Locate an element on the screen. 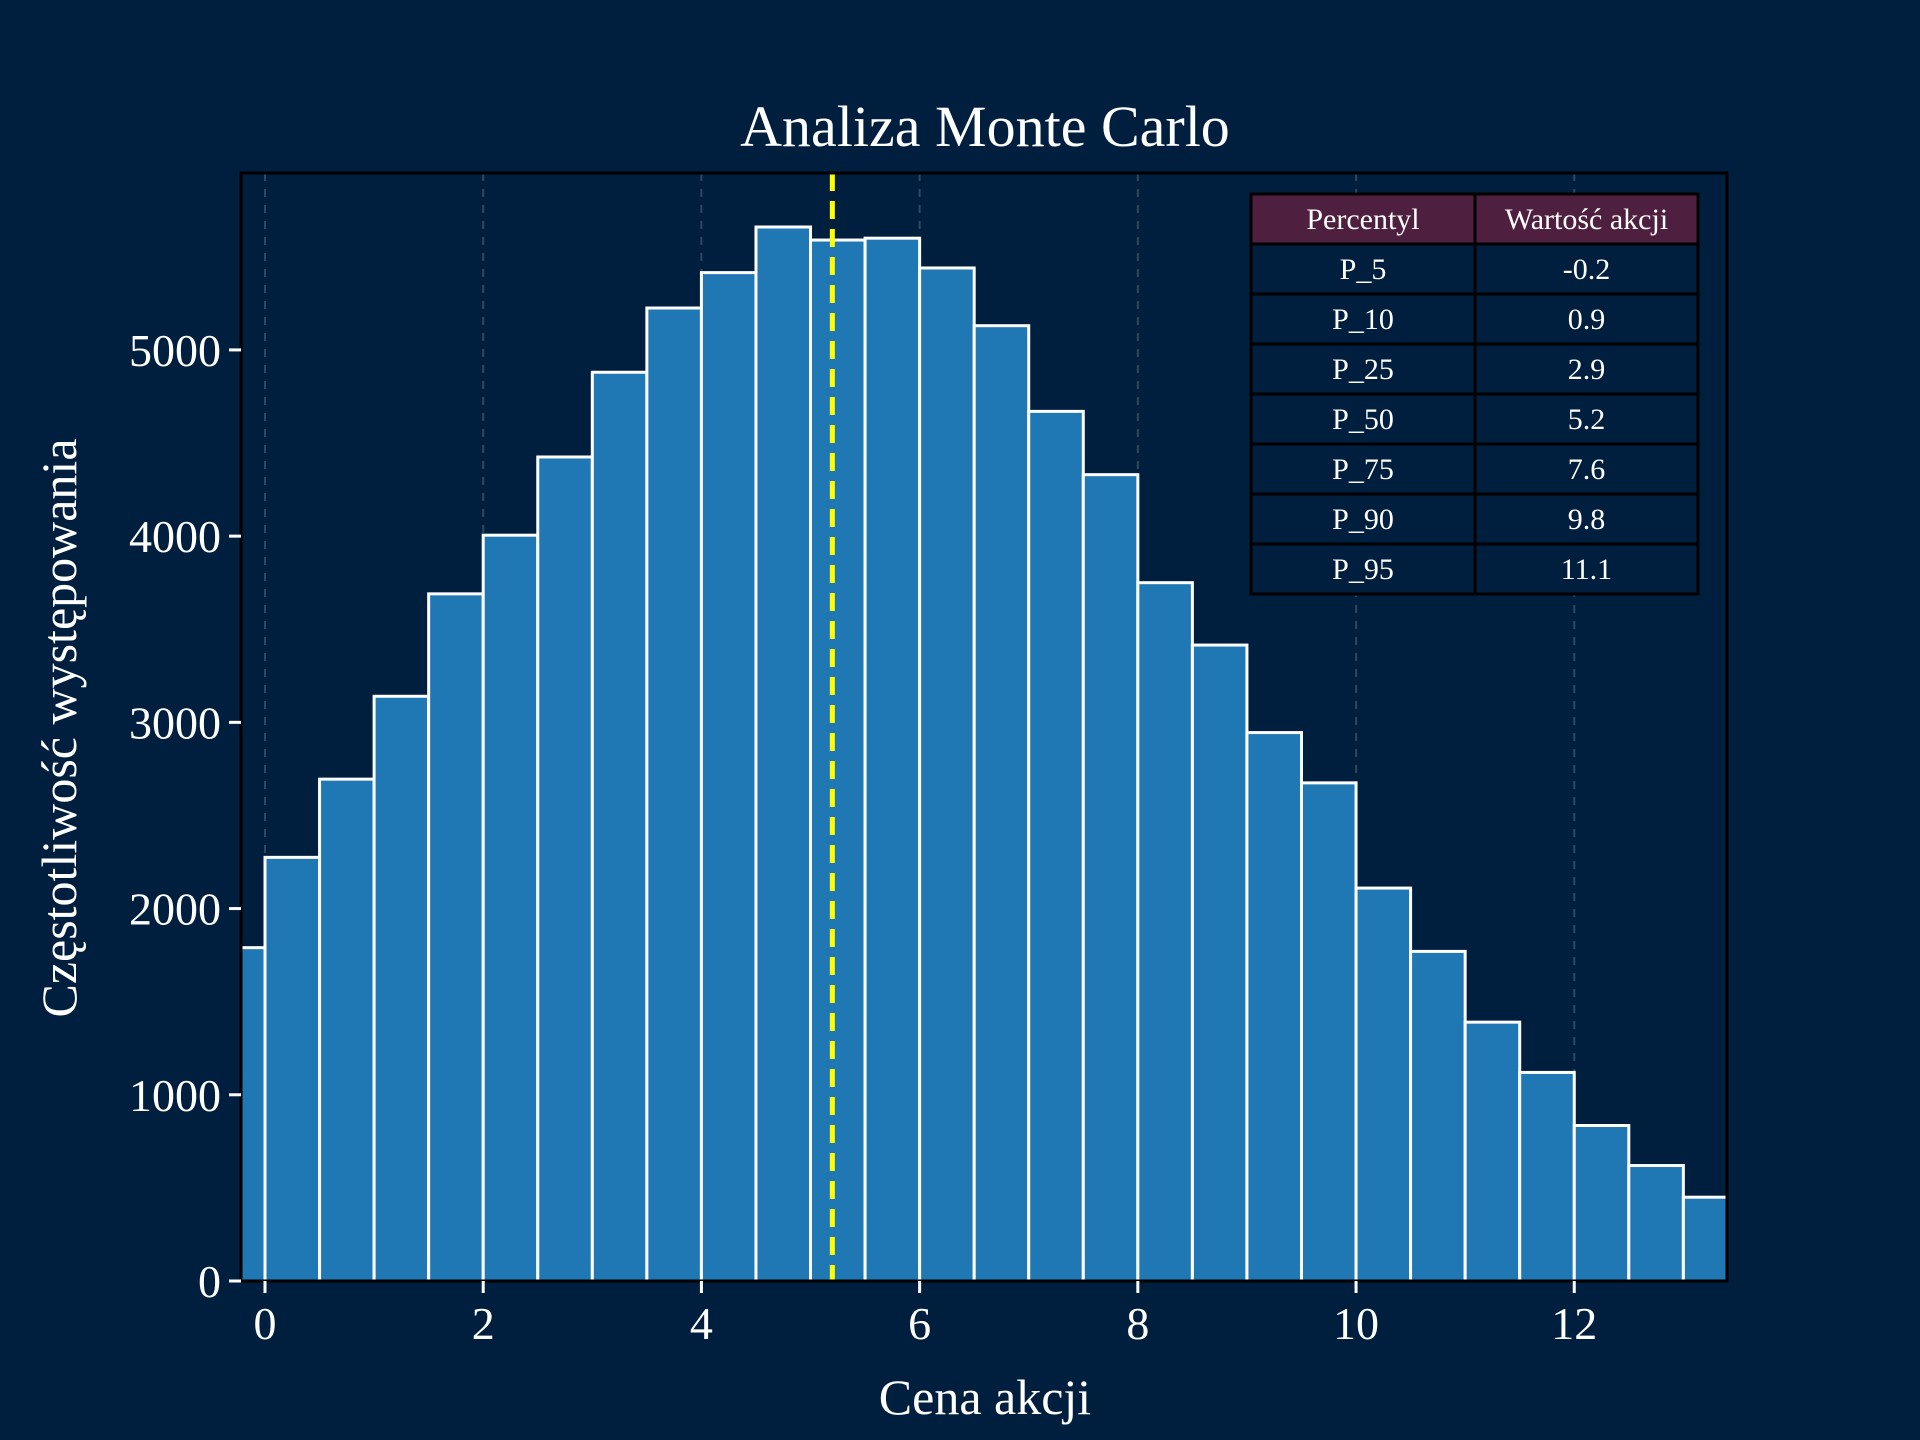 The width and height of the screenshot is (1920, 1440). table-cell-text: -0.2 is located at coordinates (1587, 269).